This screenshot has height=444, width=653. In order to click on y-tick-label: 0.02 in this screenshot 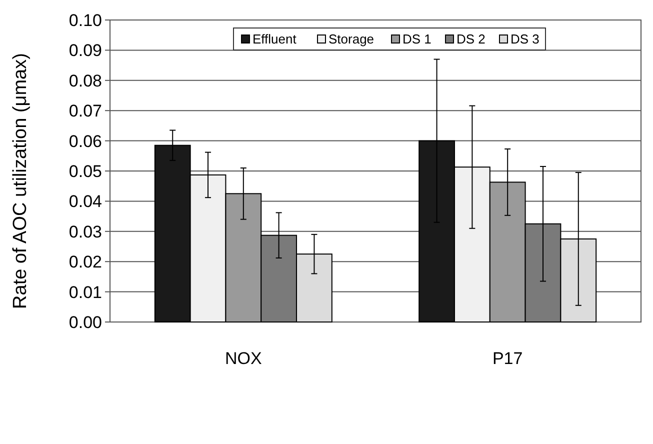, I will do `click(85, 262)`.